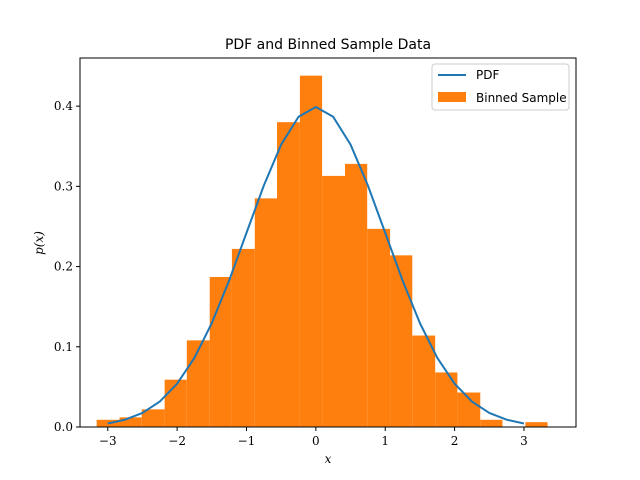 This screenshot has height=480, width=640. Describe the element at coordinates (63, 106) in the screenshot. I see `y-tick-label: 0.4` at that location.